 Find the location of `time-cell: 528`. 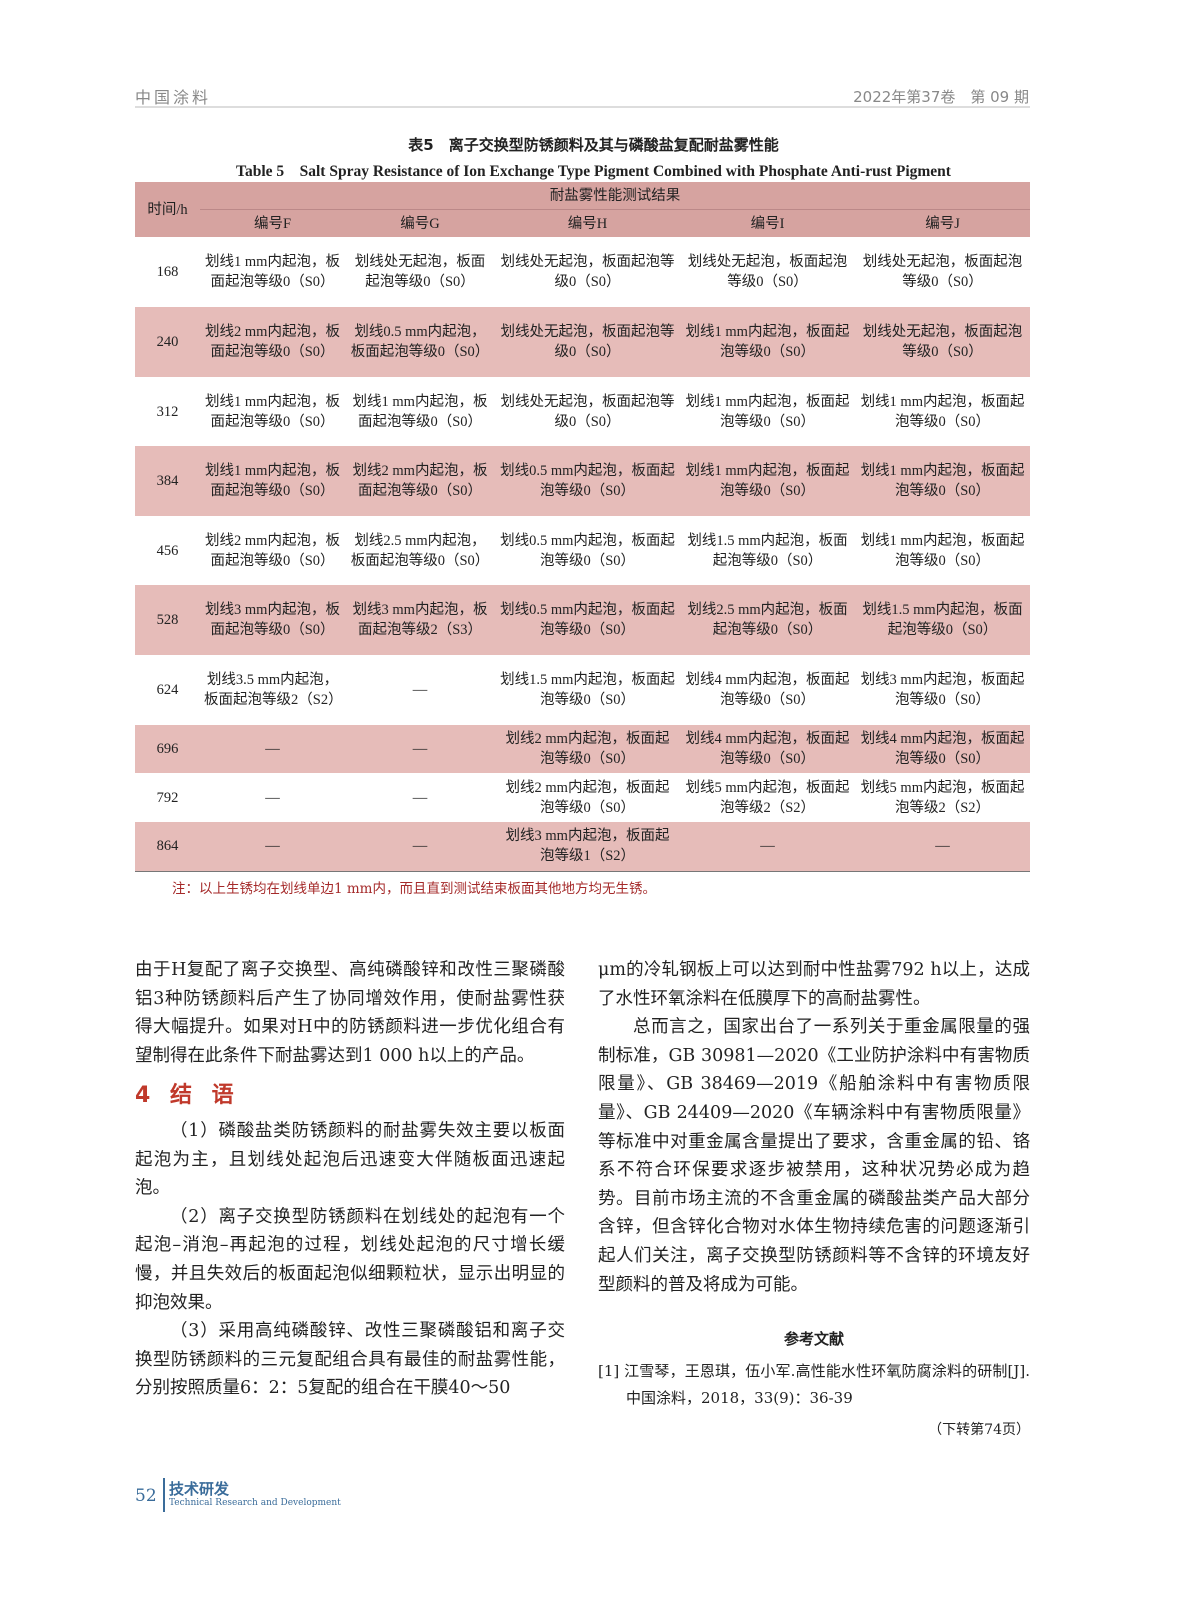

time-cell: 528 is located at coordinates (167, 620).